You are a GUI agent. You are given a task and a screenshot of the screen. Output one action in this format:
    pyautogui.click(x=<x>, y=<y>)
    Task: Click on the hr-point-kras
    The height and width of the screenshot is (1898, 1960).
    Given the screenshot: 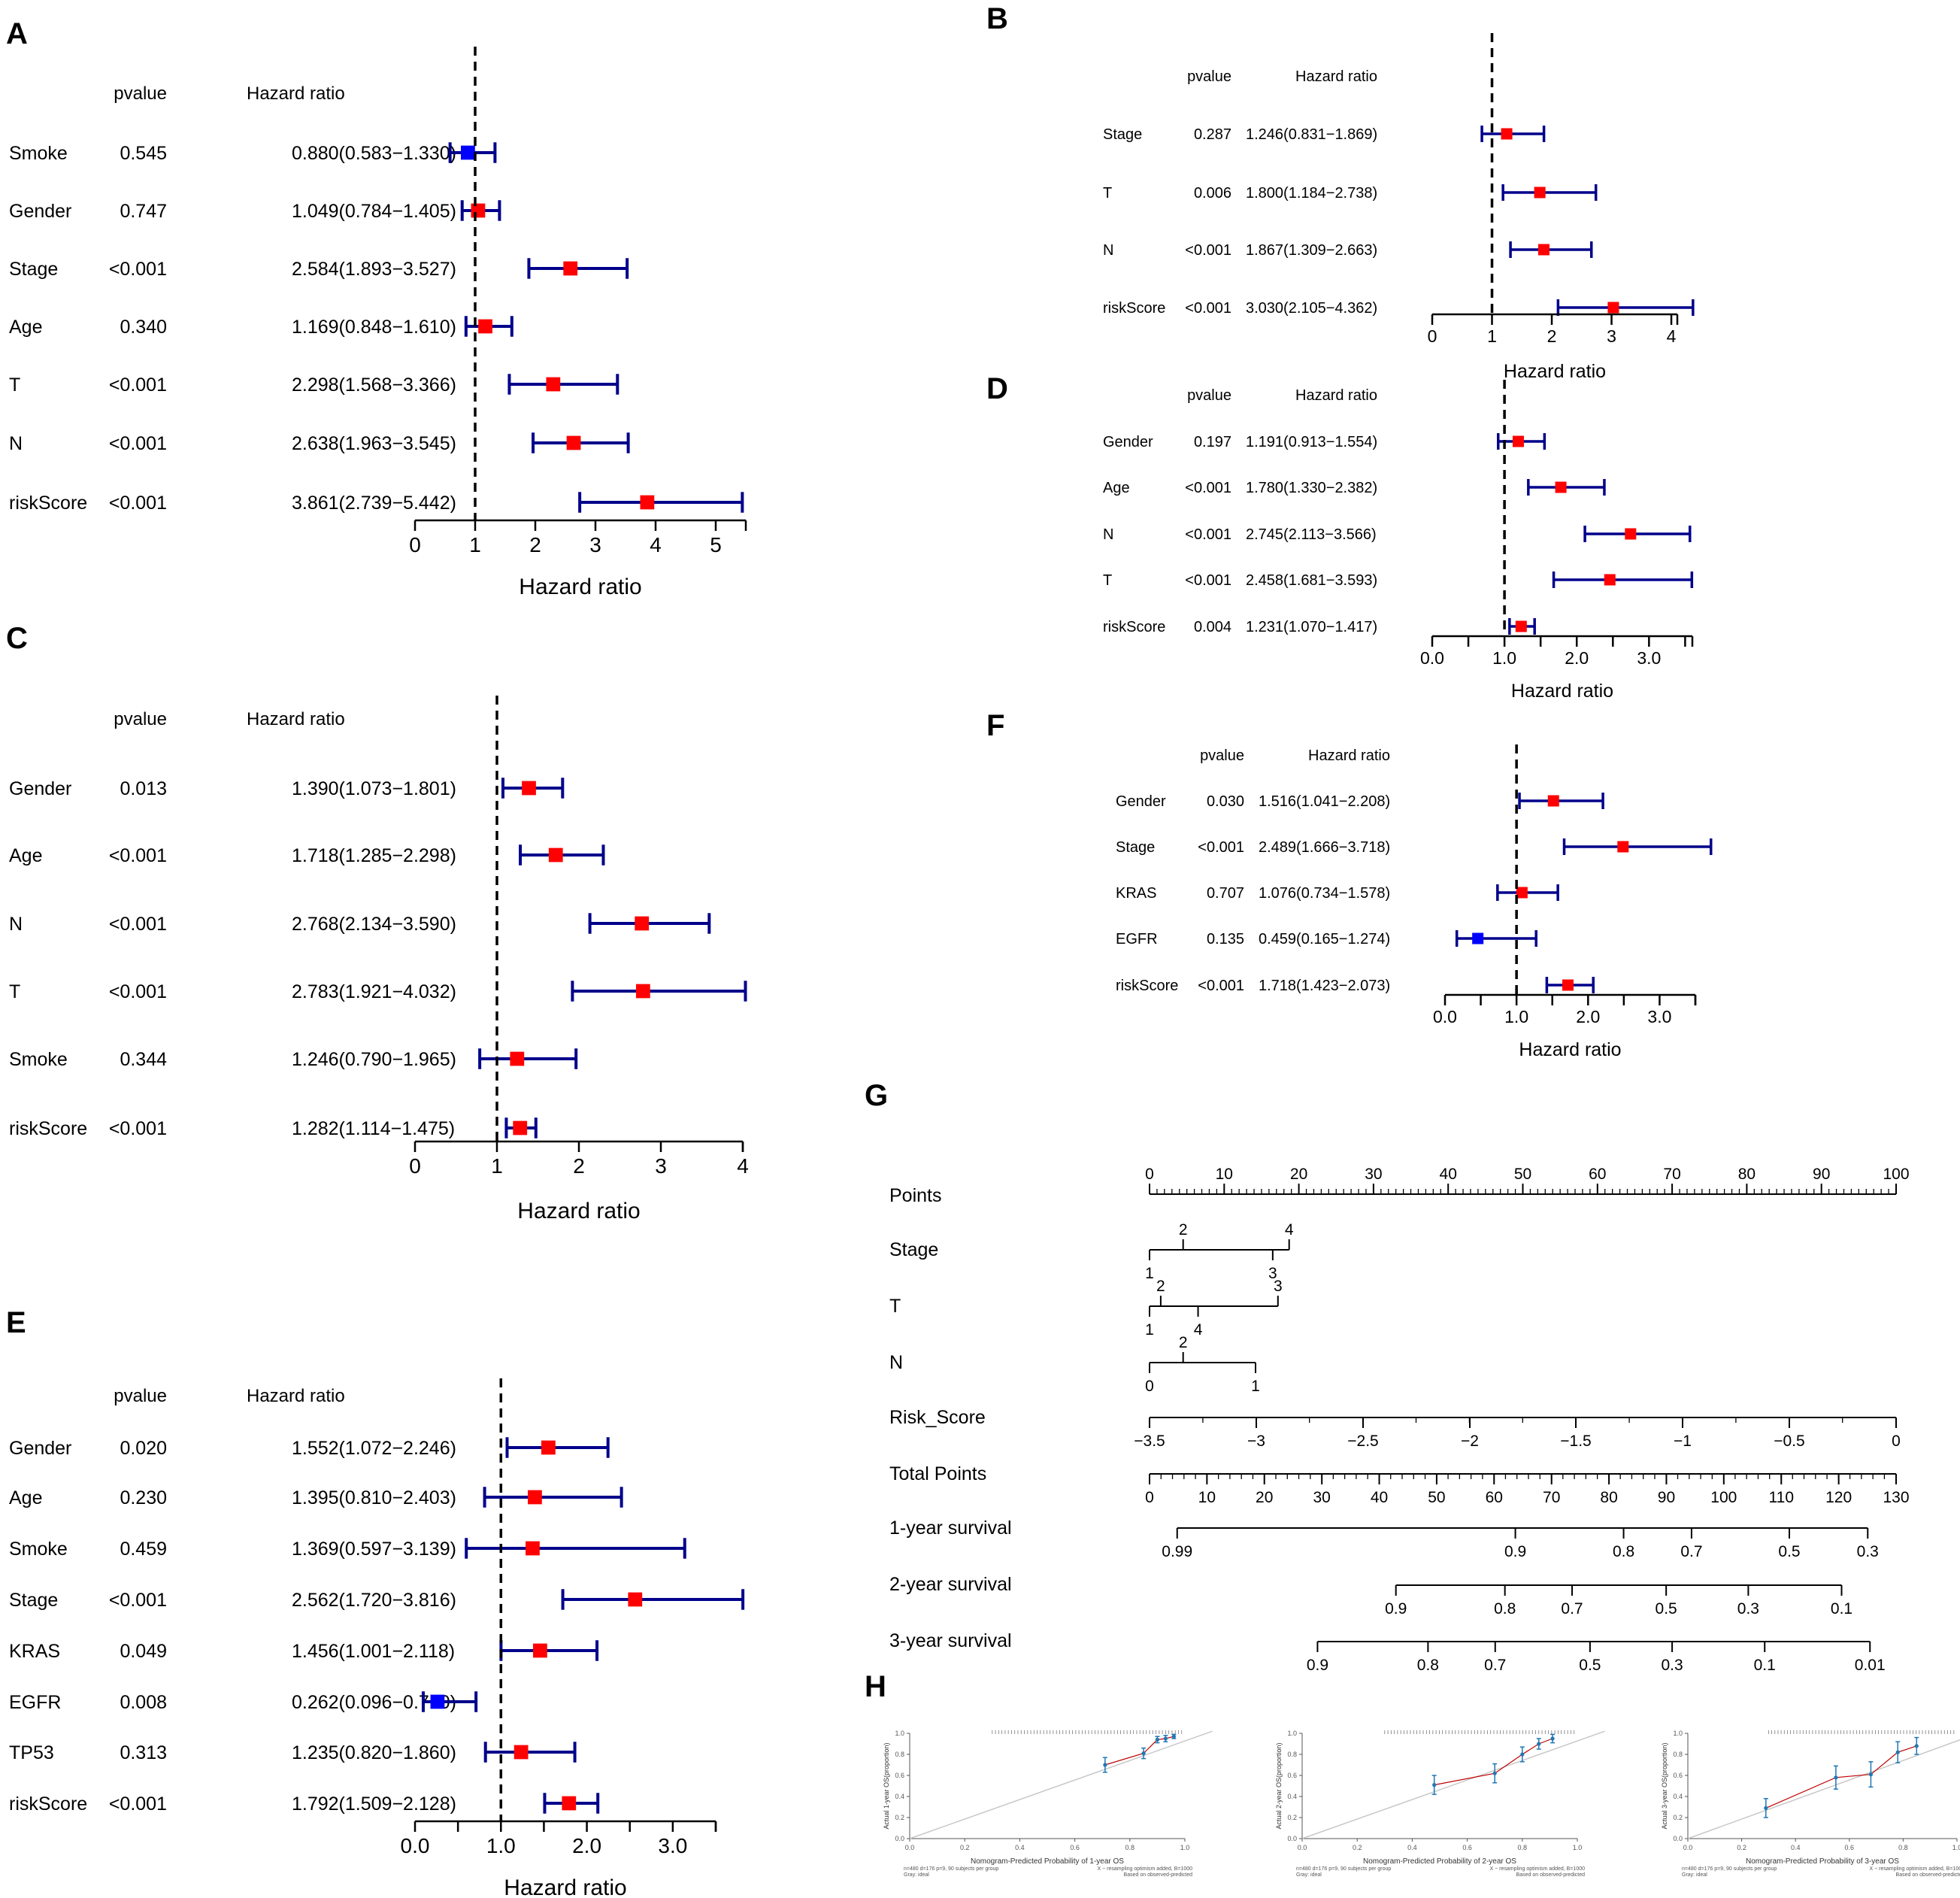 What is the action you would take?
    pyautogui.click(x=540, y=1651)
    